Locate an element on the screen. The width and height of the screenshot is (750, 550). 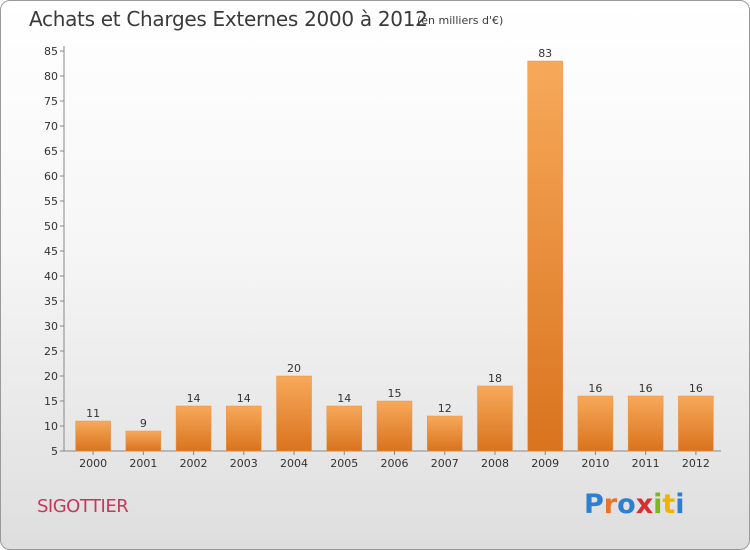
chart-subtitle: (en milliers d'€) is located at coordinates (460, 20).